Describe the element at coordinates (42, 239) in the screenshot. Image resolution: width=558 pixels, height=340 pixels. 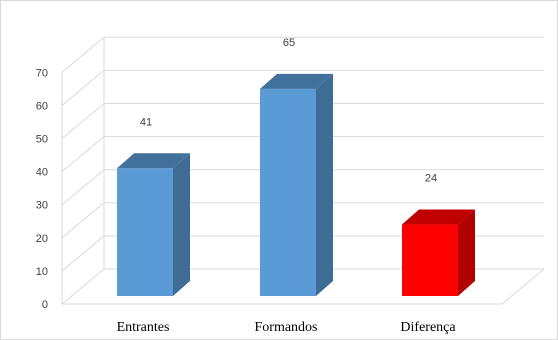
I see `y-tick-label: 20` at that location.